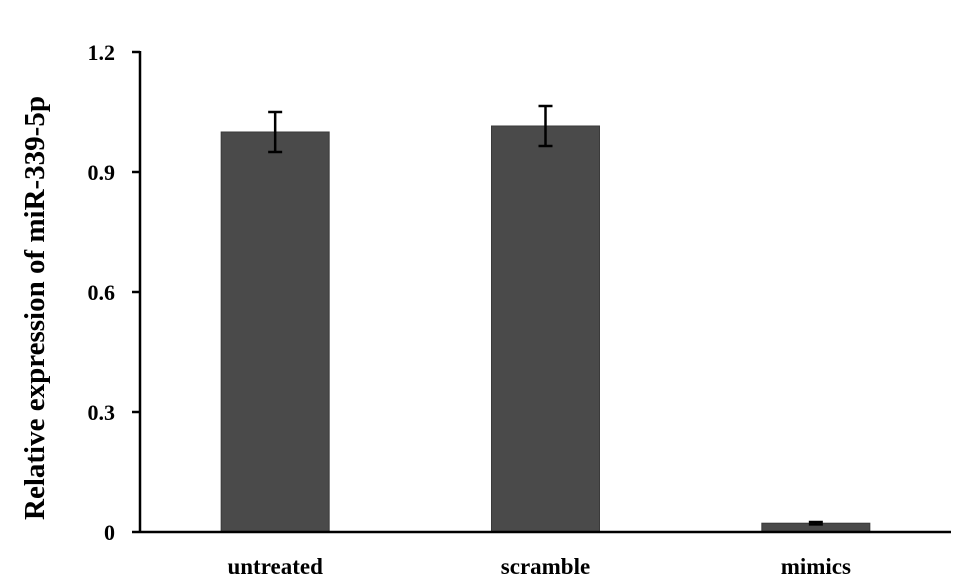 This screenshot has height=588, width=969. I want to click on y-axis-ticks: 0 0.3 0.6 0.9 1.2, so click(114, 292).